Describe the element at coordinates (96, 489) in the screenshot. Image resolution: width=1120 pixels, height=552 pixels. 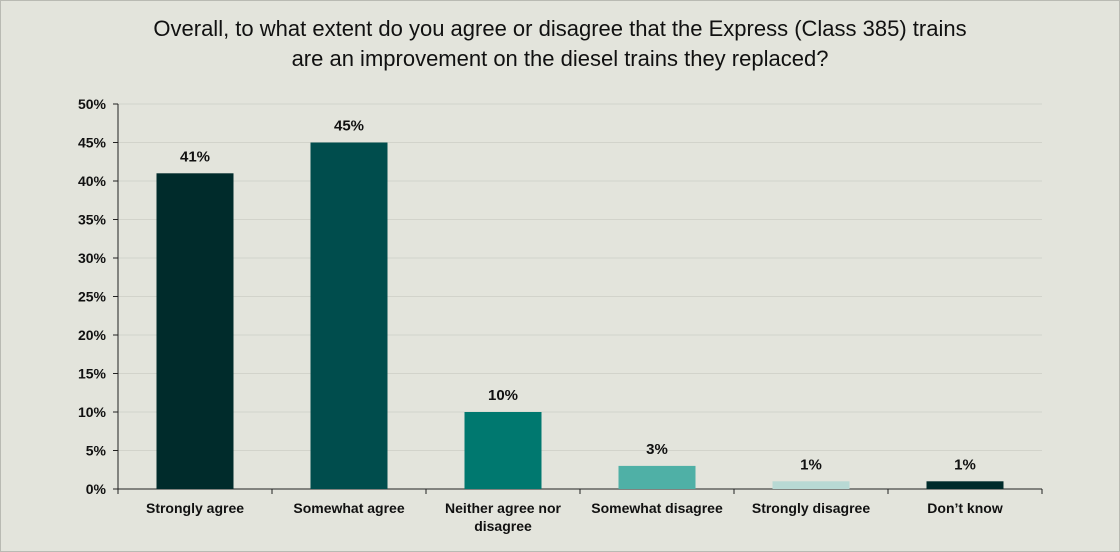
I see `y-tick-label: 0%` at that location.